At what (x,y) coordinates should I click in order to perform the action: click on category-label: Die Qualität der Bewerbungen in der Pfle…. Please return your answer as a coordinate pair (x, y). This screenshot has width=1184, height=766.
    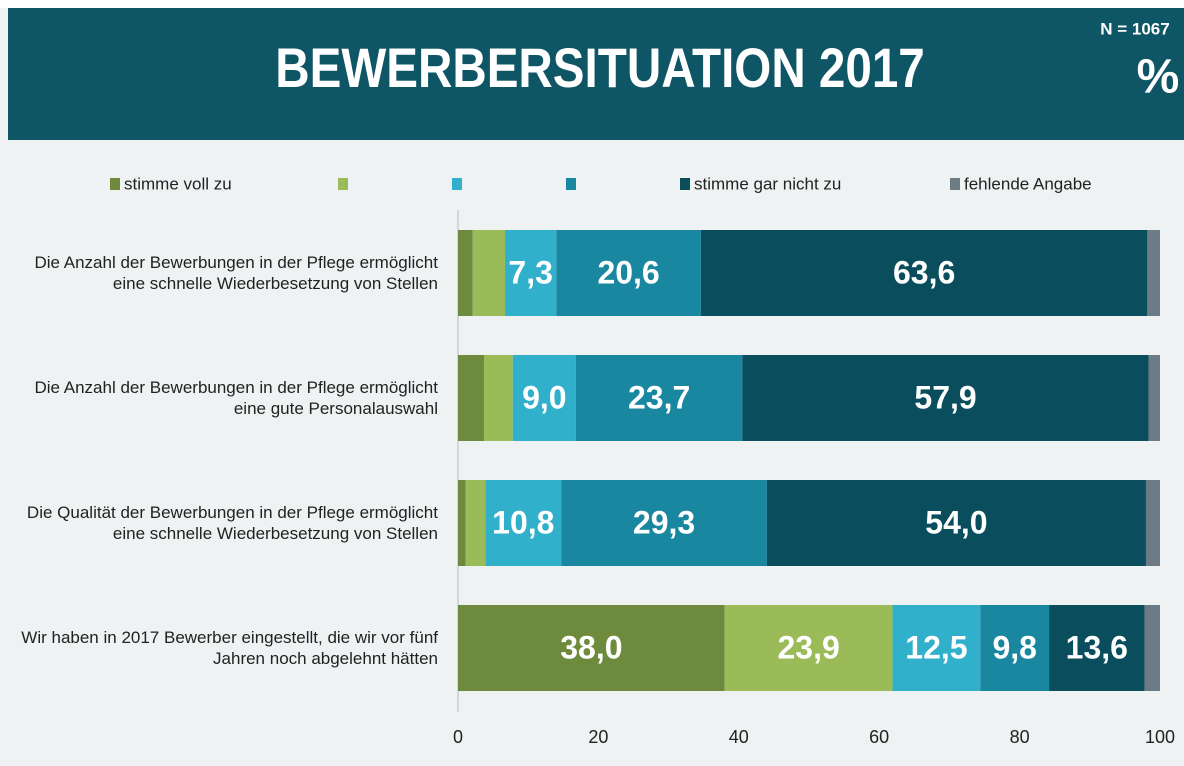
    Looking at the image, I should click on (232, 523).